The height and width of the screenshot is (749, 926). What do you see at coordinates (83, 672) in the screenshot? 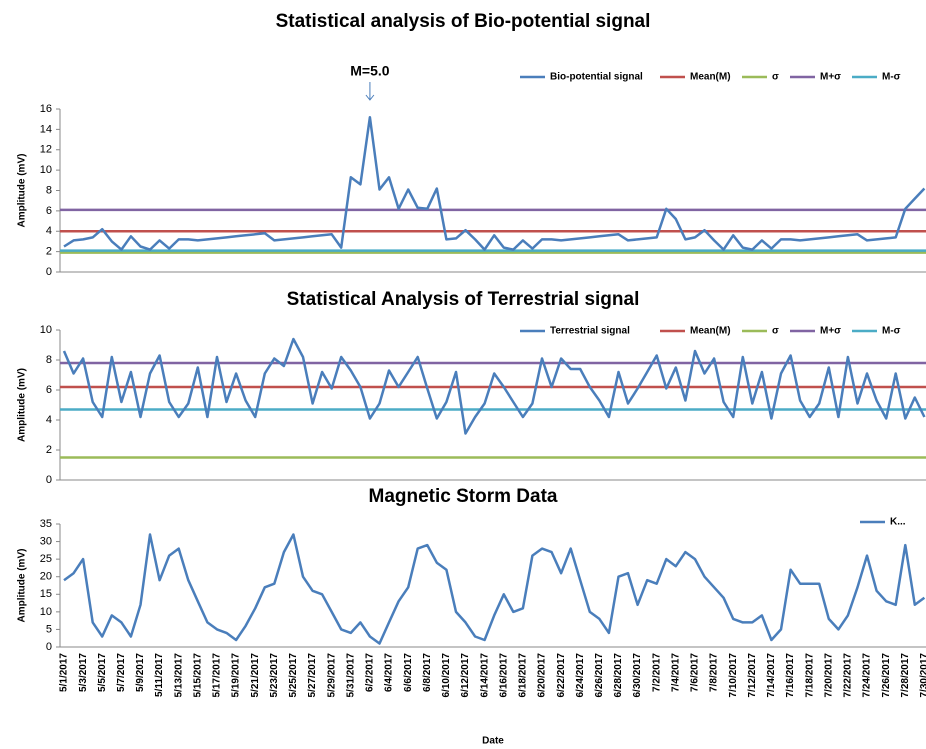
I see `x-tick-label: 5/3/2017` at bounding box center [83, 672].